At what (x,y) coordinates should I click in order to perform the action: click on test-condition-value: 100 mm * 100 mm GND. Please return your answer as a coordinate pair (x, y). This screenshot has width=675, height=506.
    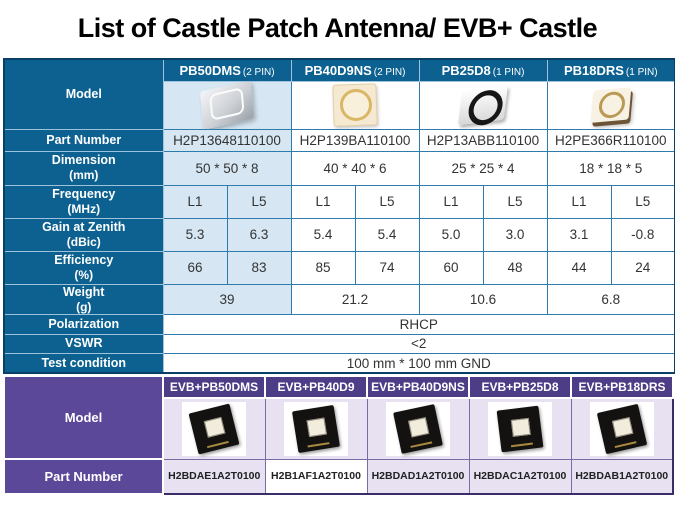
    Looking at the image, I should click on (418, 363).